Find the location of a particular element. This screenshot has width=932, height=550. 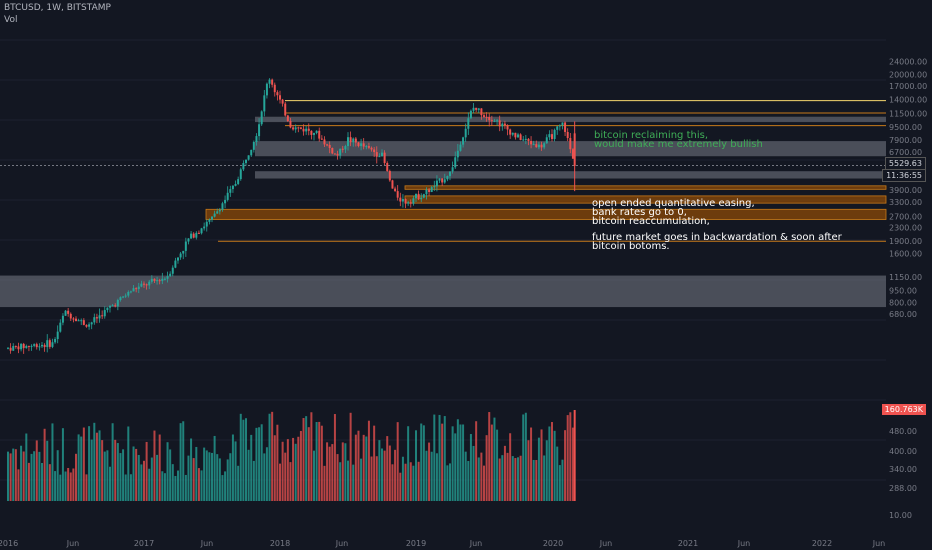

y-tick-label: 800.00 is located at coordinates (903, 303).